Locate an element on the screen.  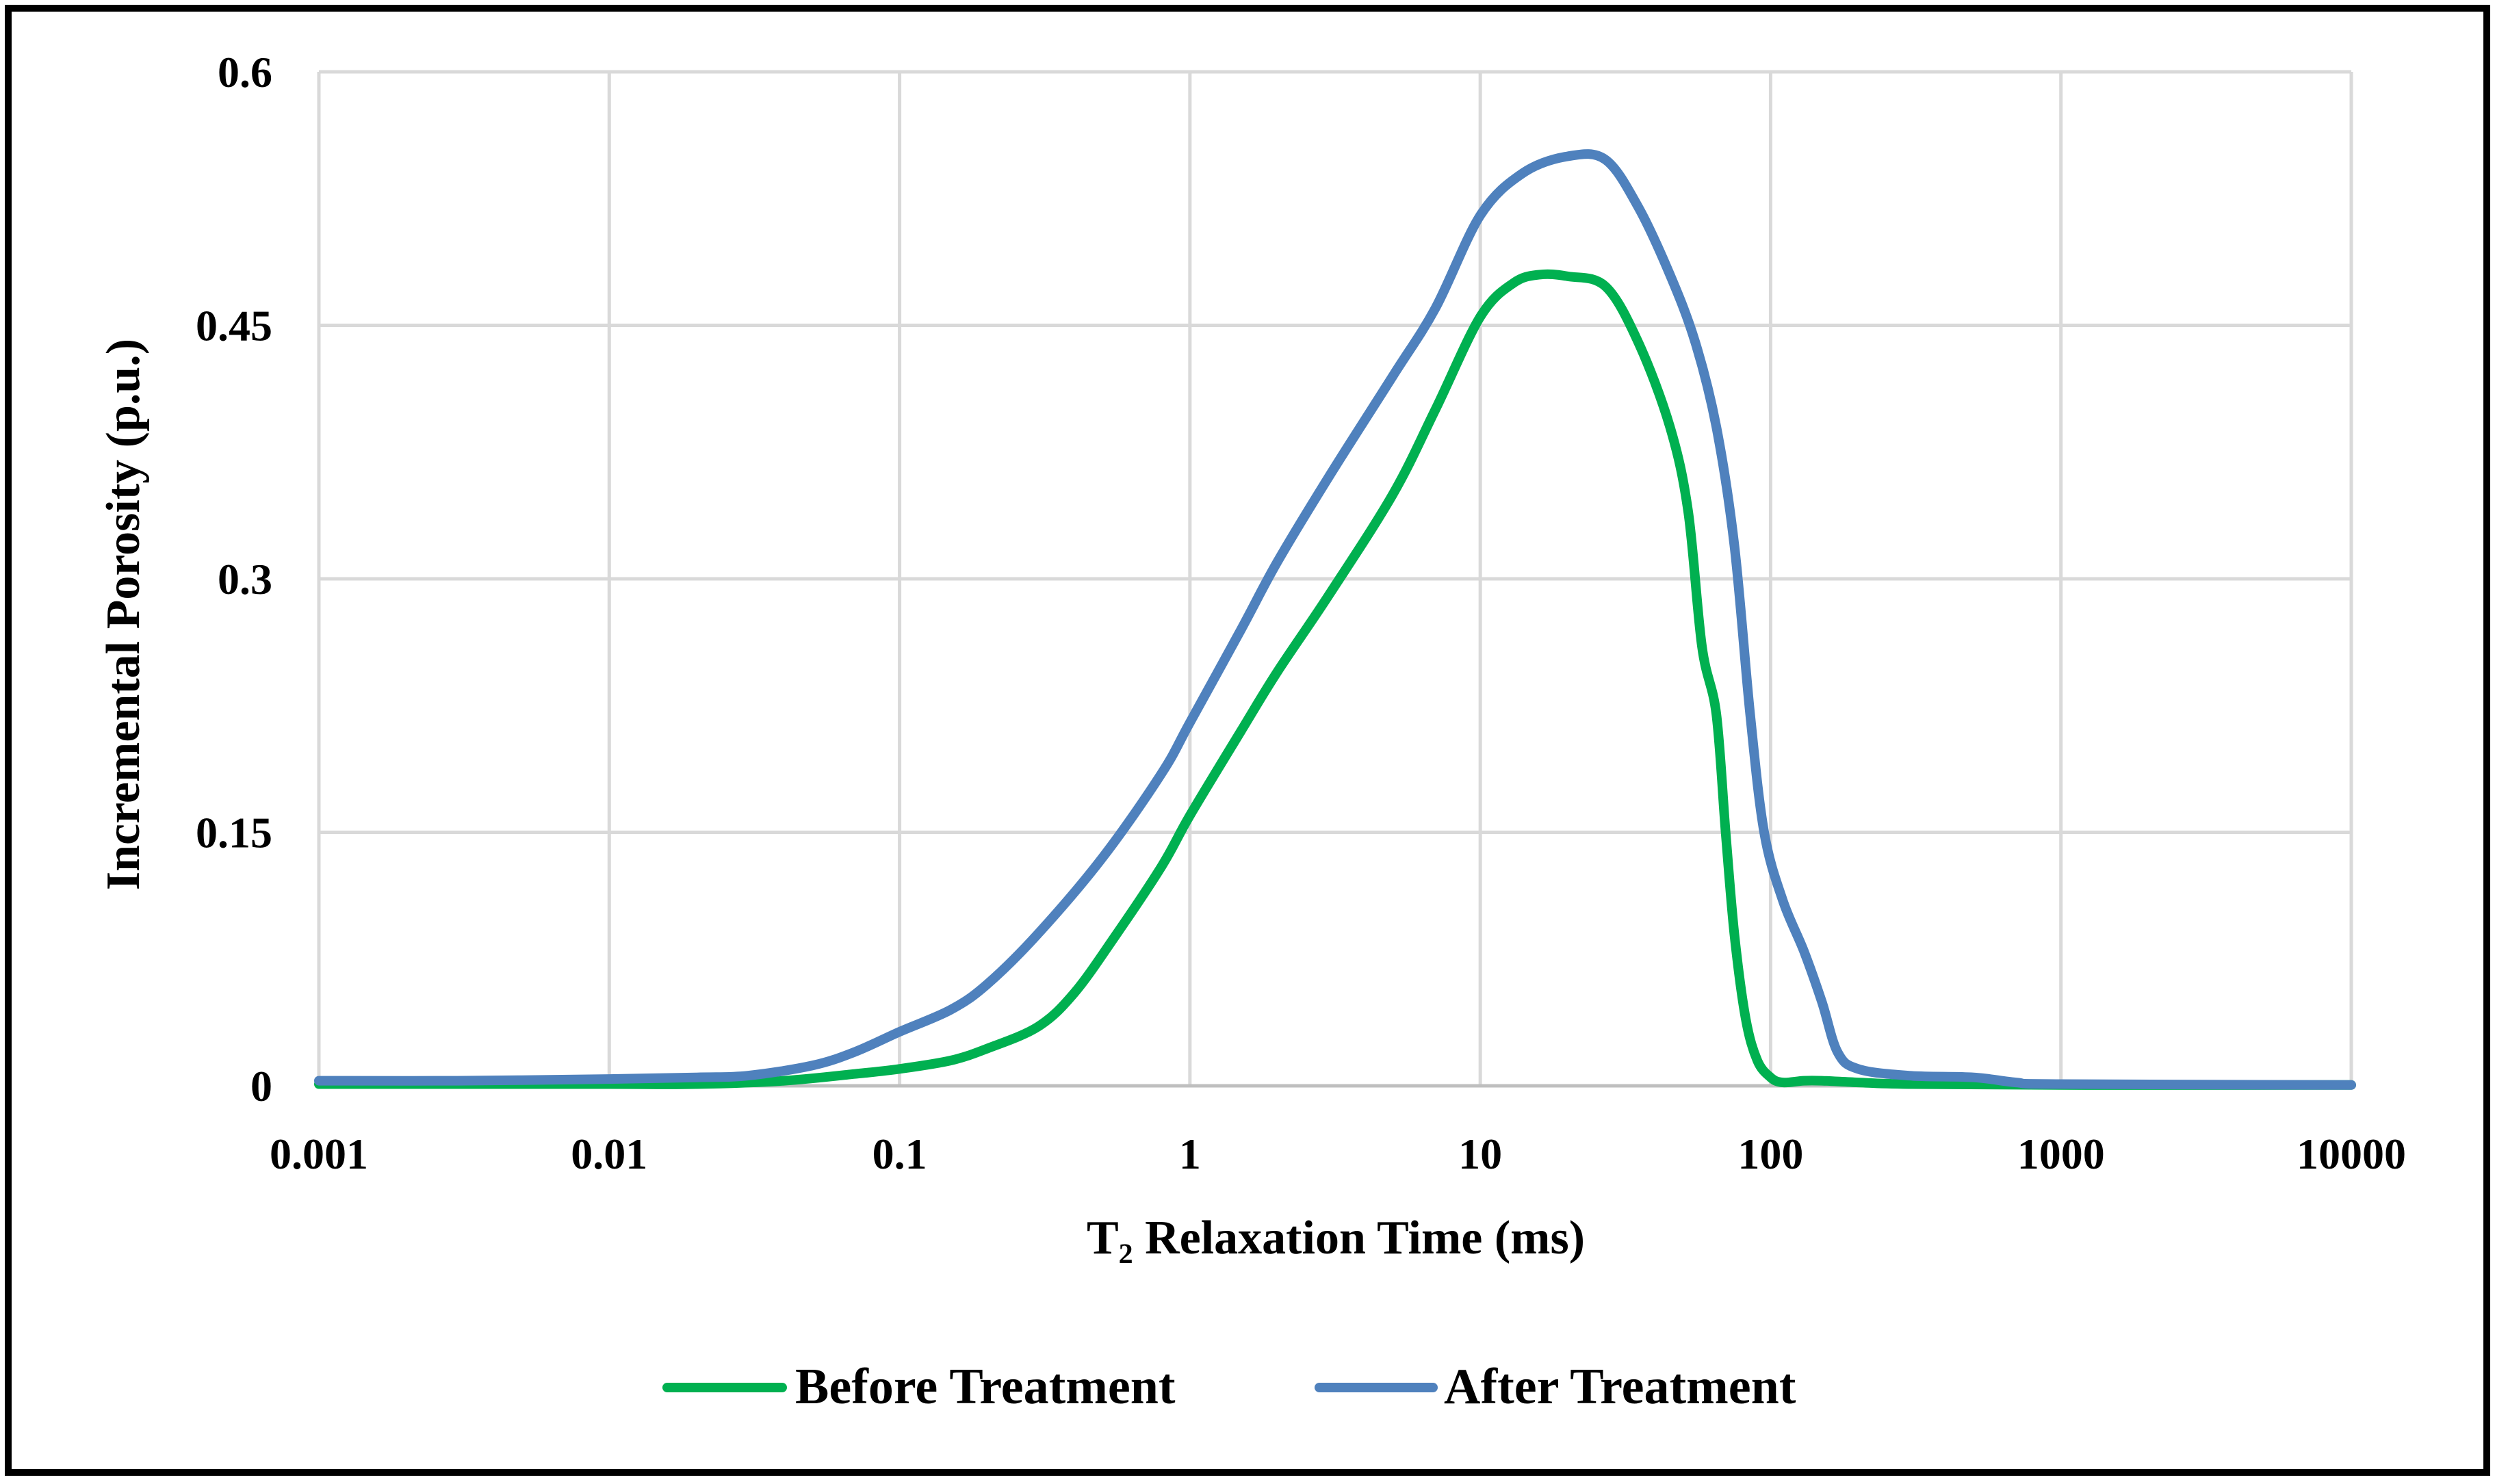
x-tick-label-0-001: 0.001 is located at coordinates (319, 1154).